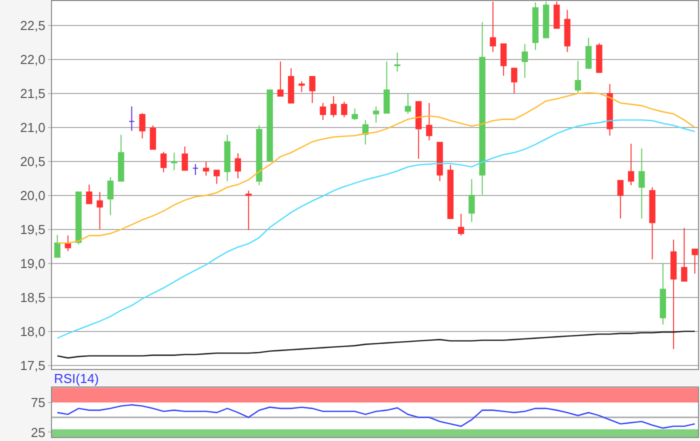 This screenshot has width=700, height=441. I want to click on y-tick-label: 19,0, so click(33, 263).